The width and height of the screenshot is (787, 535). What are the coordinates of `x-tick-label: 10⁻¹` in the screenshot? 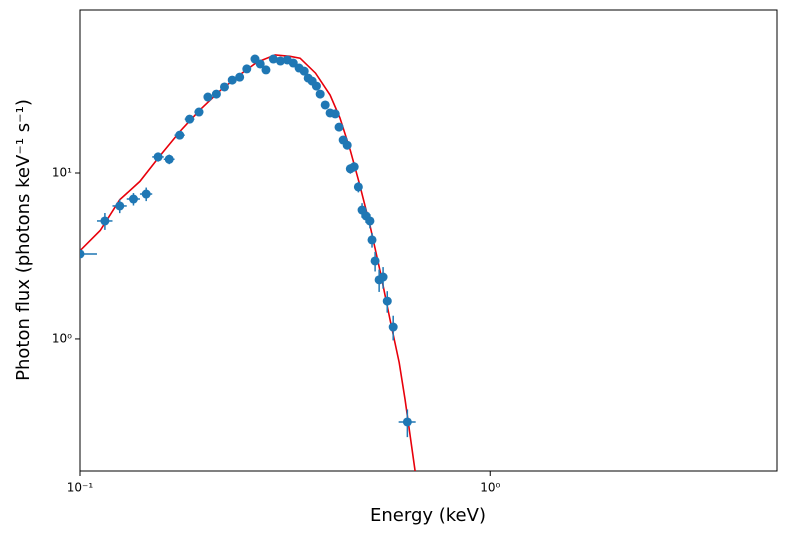 It's located at (80, 488).